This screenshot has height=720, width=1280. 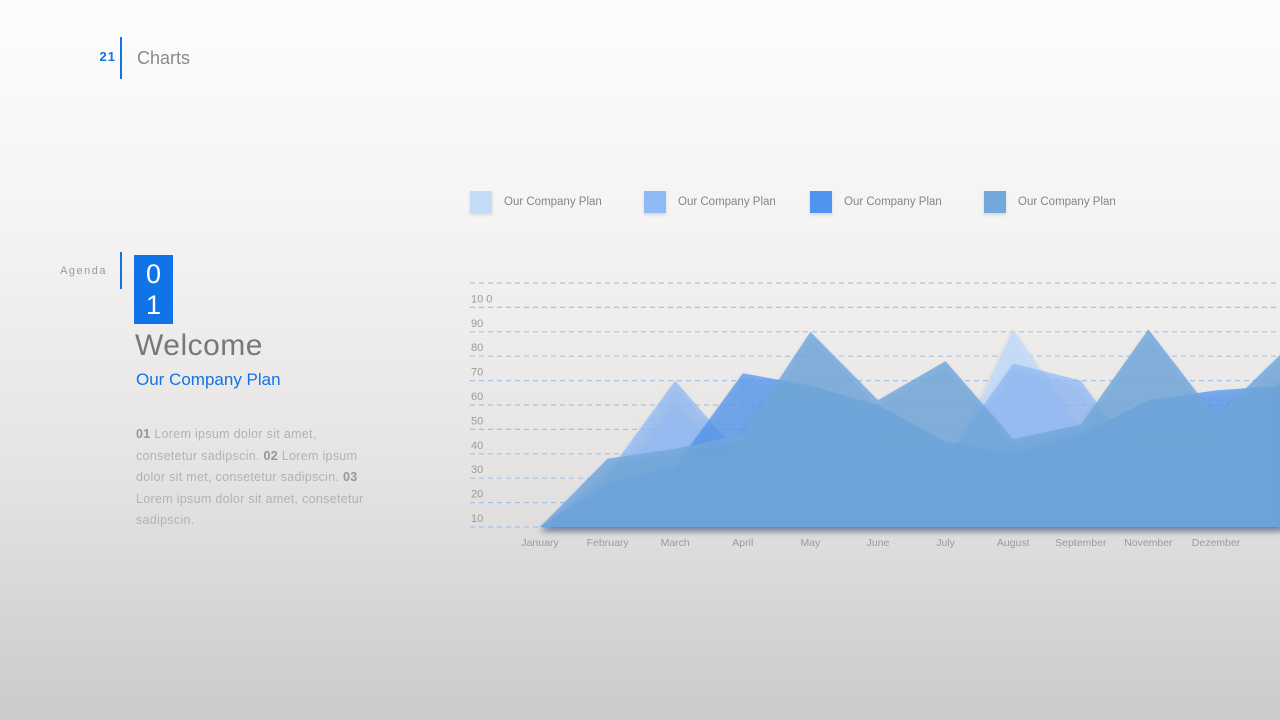 What do you see at coordinates (607, 543) in the screenshot?
I see `x-axis-tick: February` at bounding box center [607, 543].